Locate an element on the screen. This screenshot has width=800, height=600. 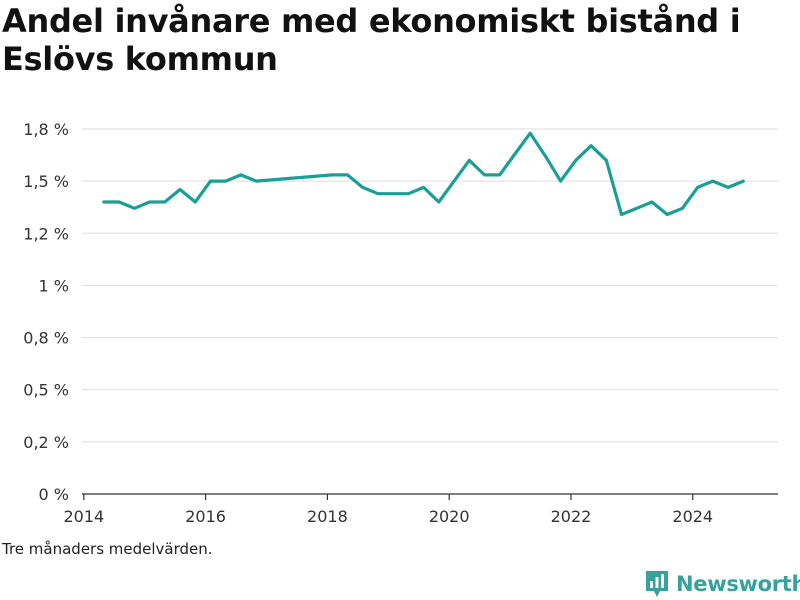
y-tick-label: 0 % is located at coordinates (54, 494).